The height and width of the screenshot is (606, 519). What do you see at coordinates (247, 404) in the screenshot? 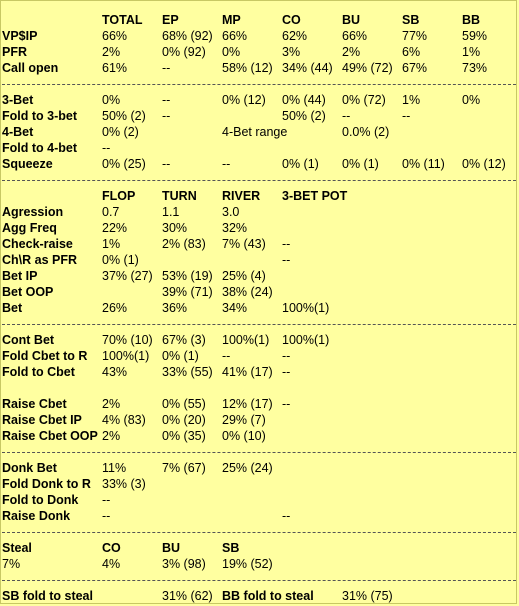
I see `table-cell: 12% (17)` at bounding box center [247, 404].